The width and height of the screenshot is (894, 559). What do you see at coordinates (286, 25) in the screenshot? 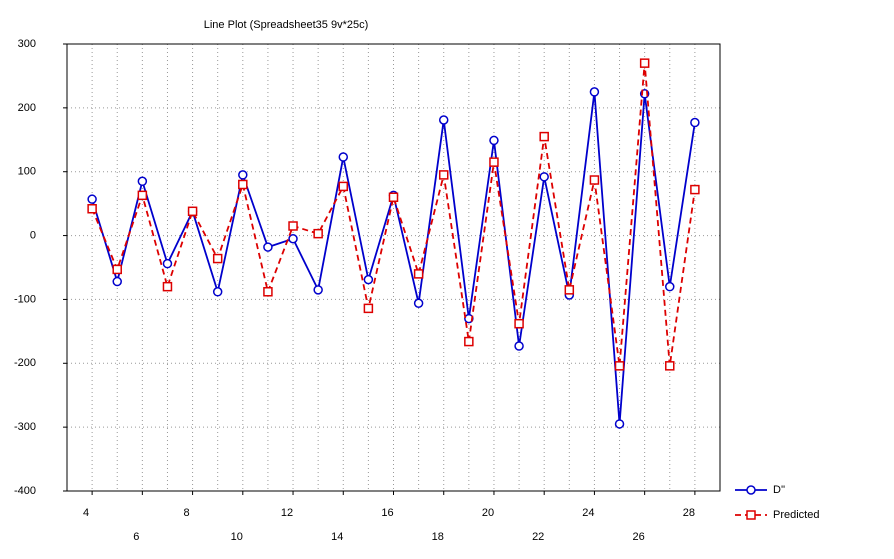
I see `chart-title: Line Plot (Spreadsheet35 9v*25c)` at bounding box center [286, 25].